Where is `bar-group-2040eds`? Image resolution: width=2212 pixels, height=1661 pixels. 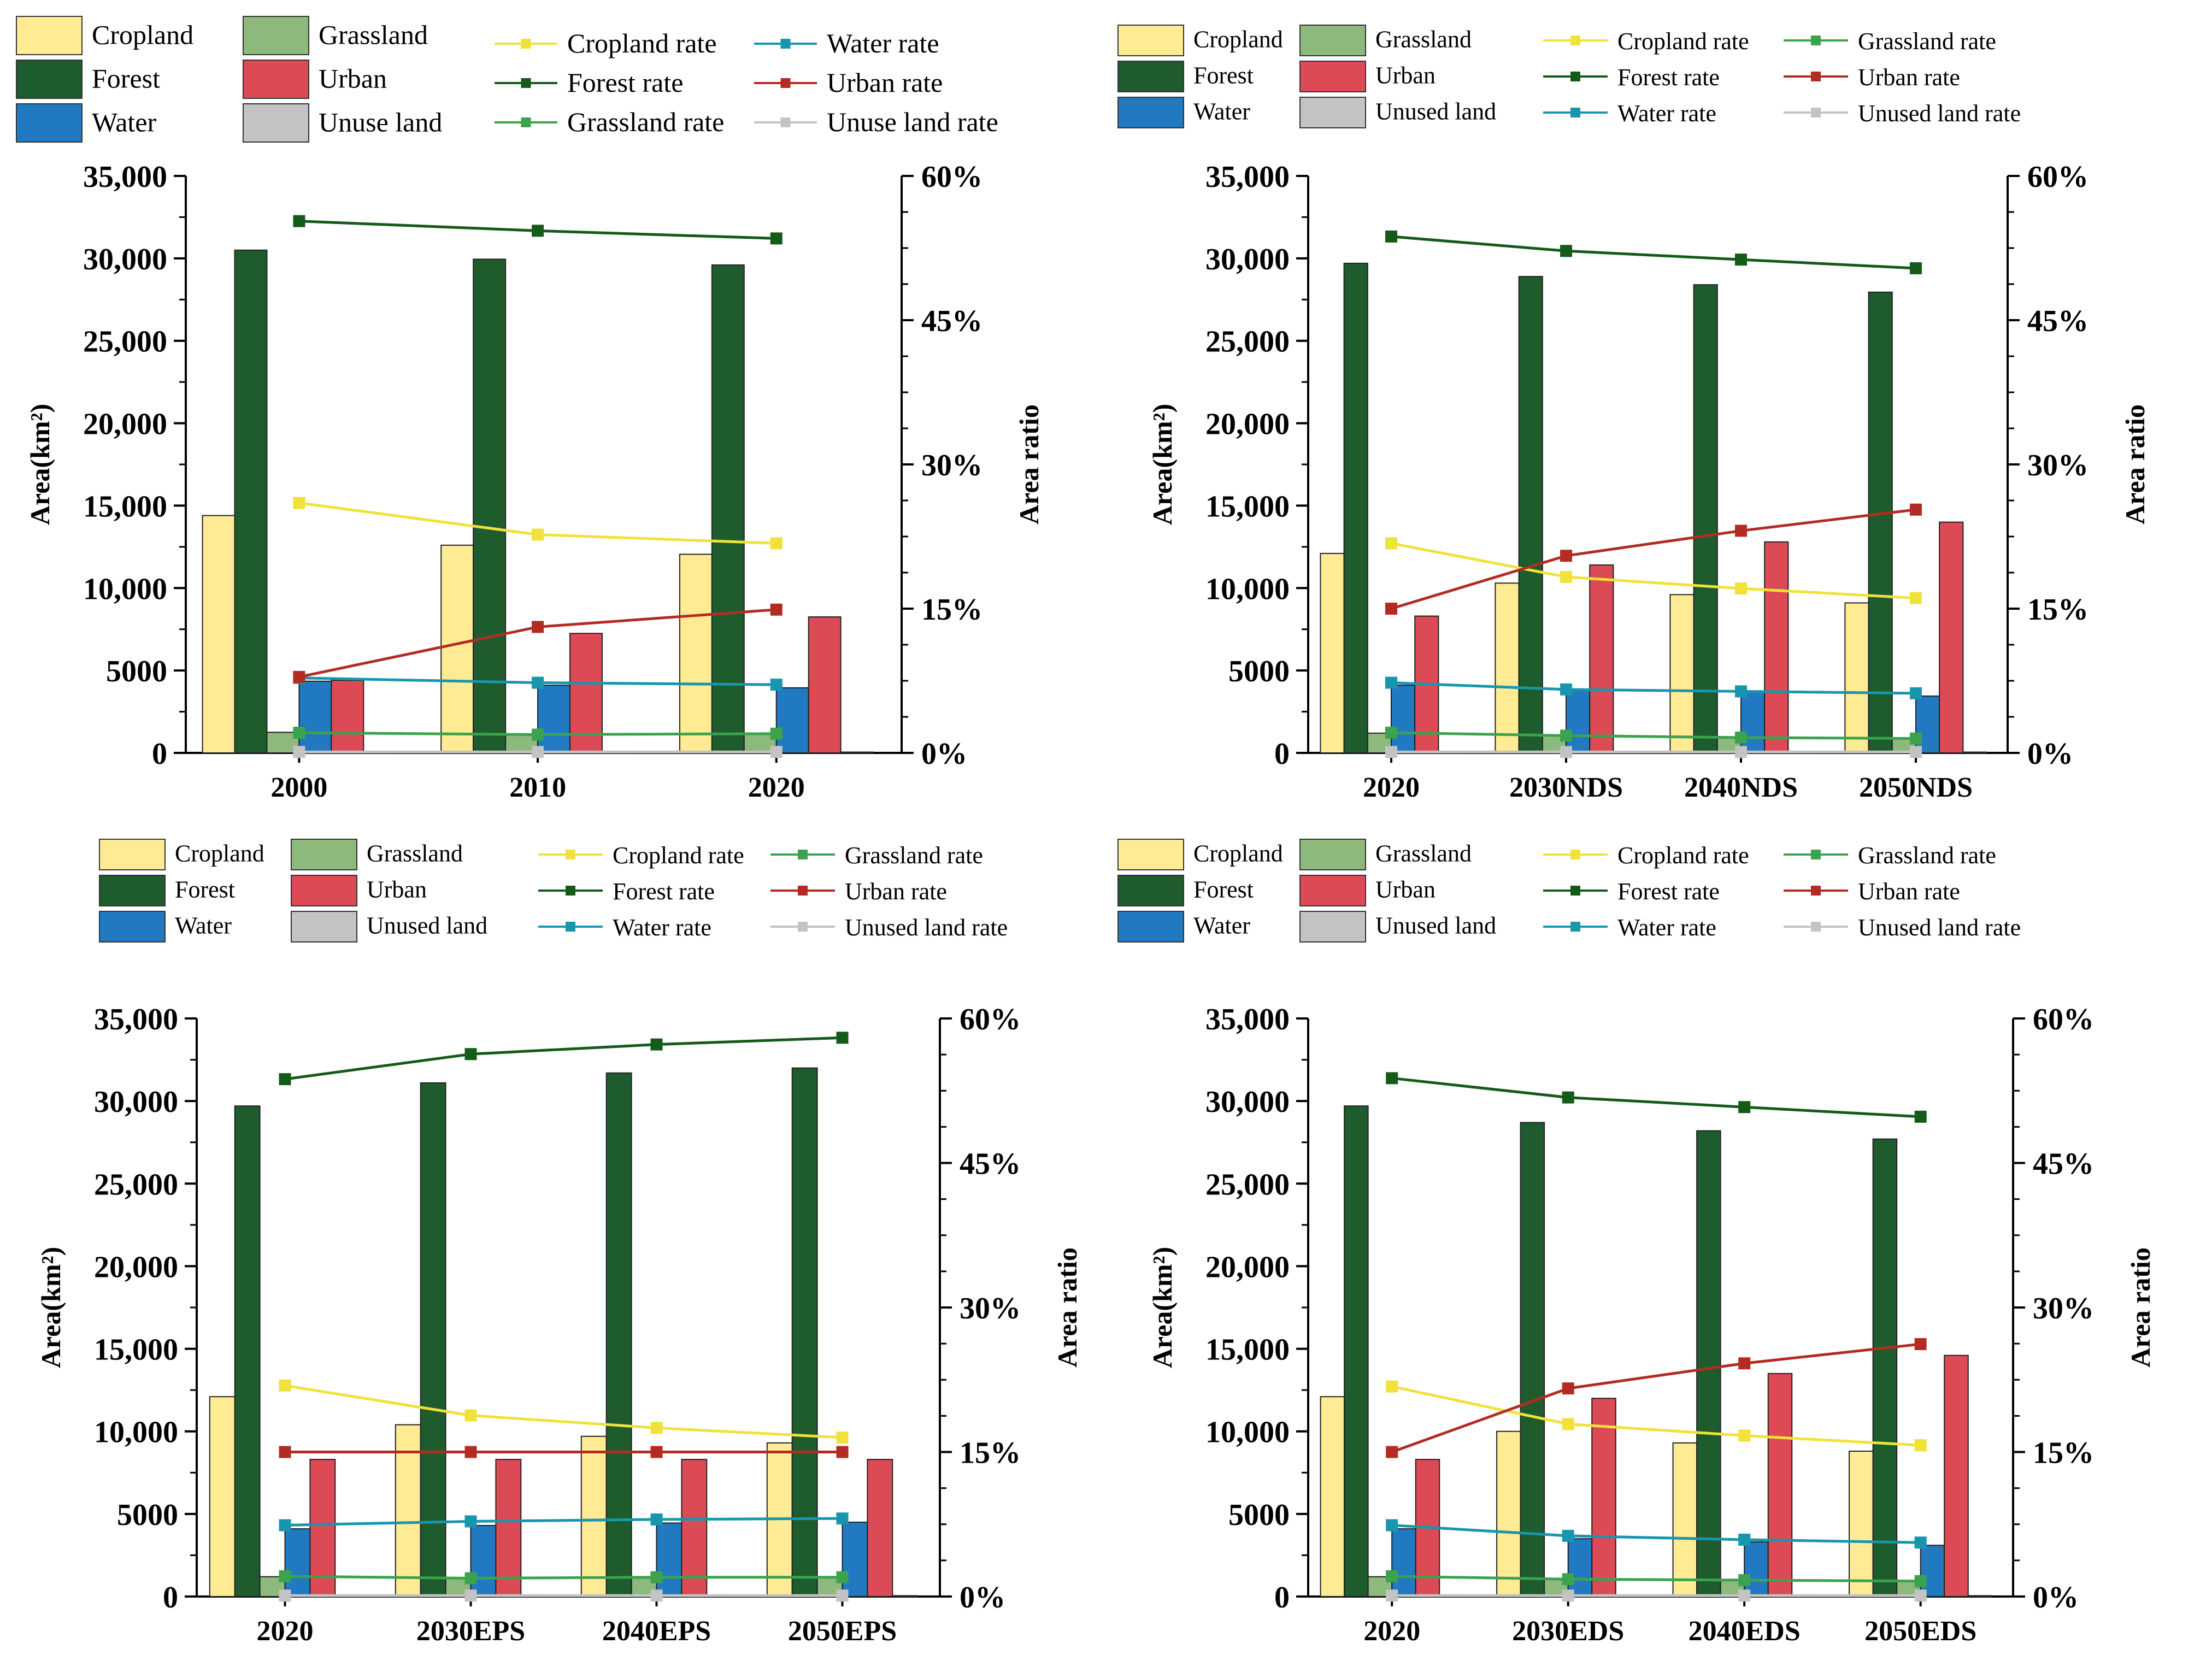
bar-group-2040eds is located at coordinates (1744, 1364).